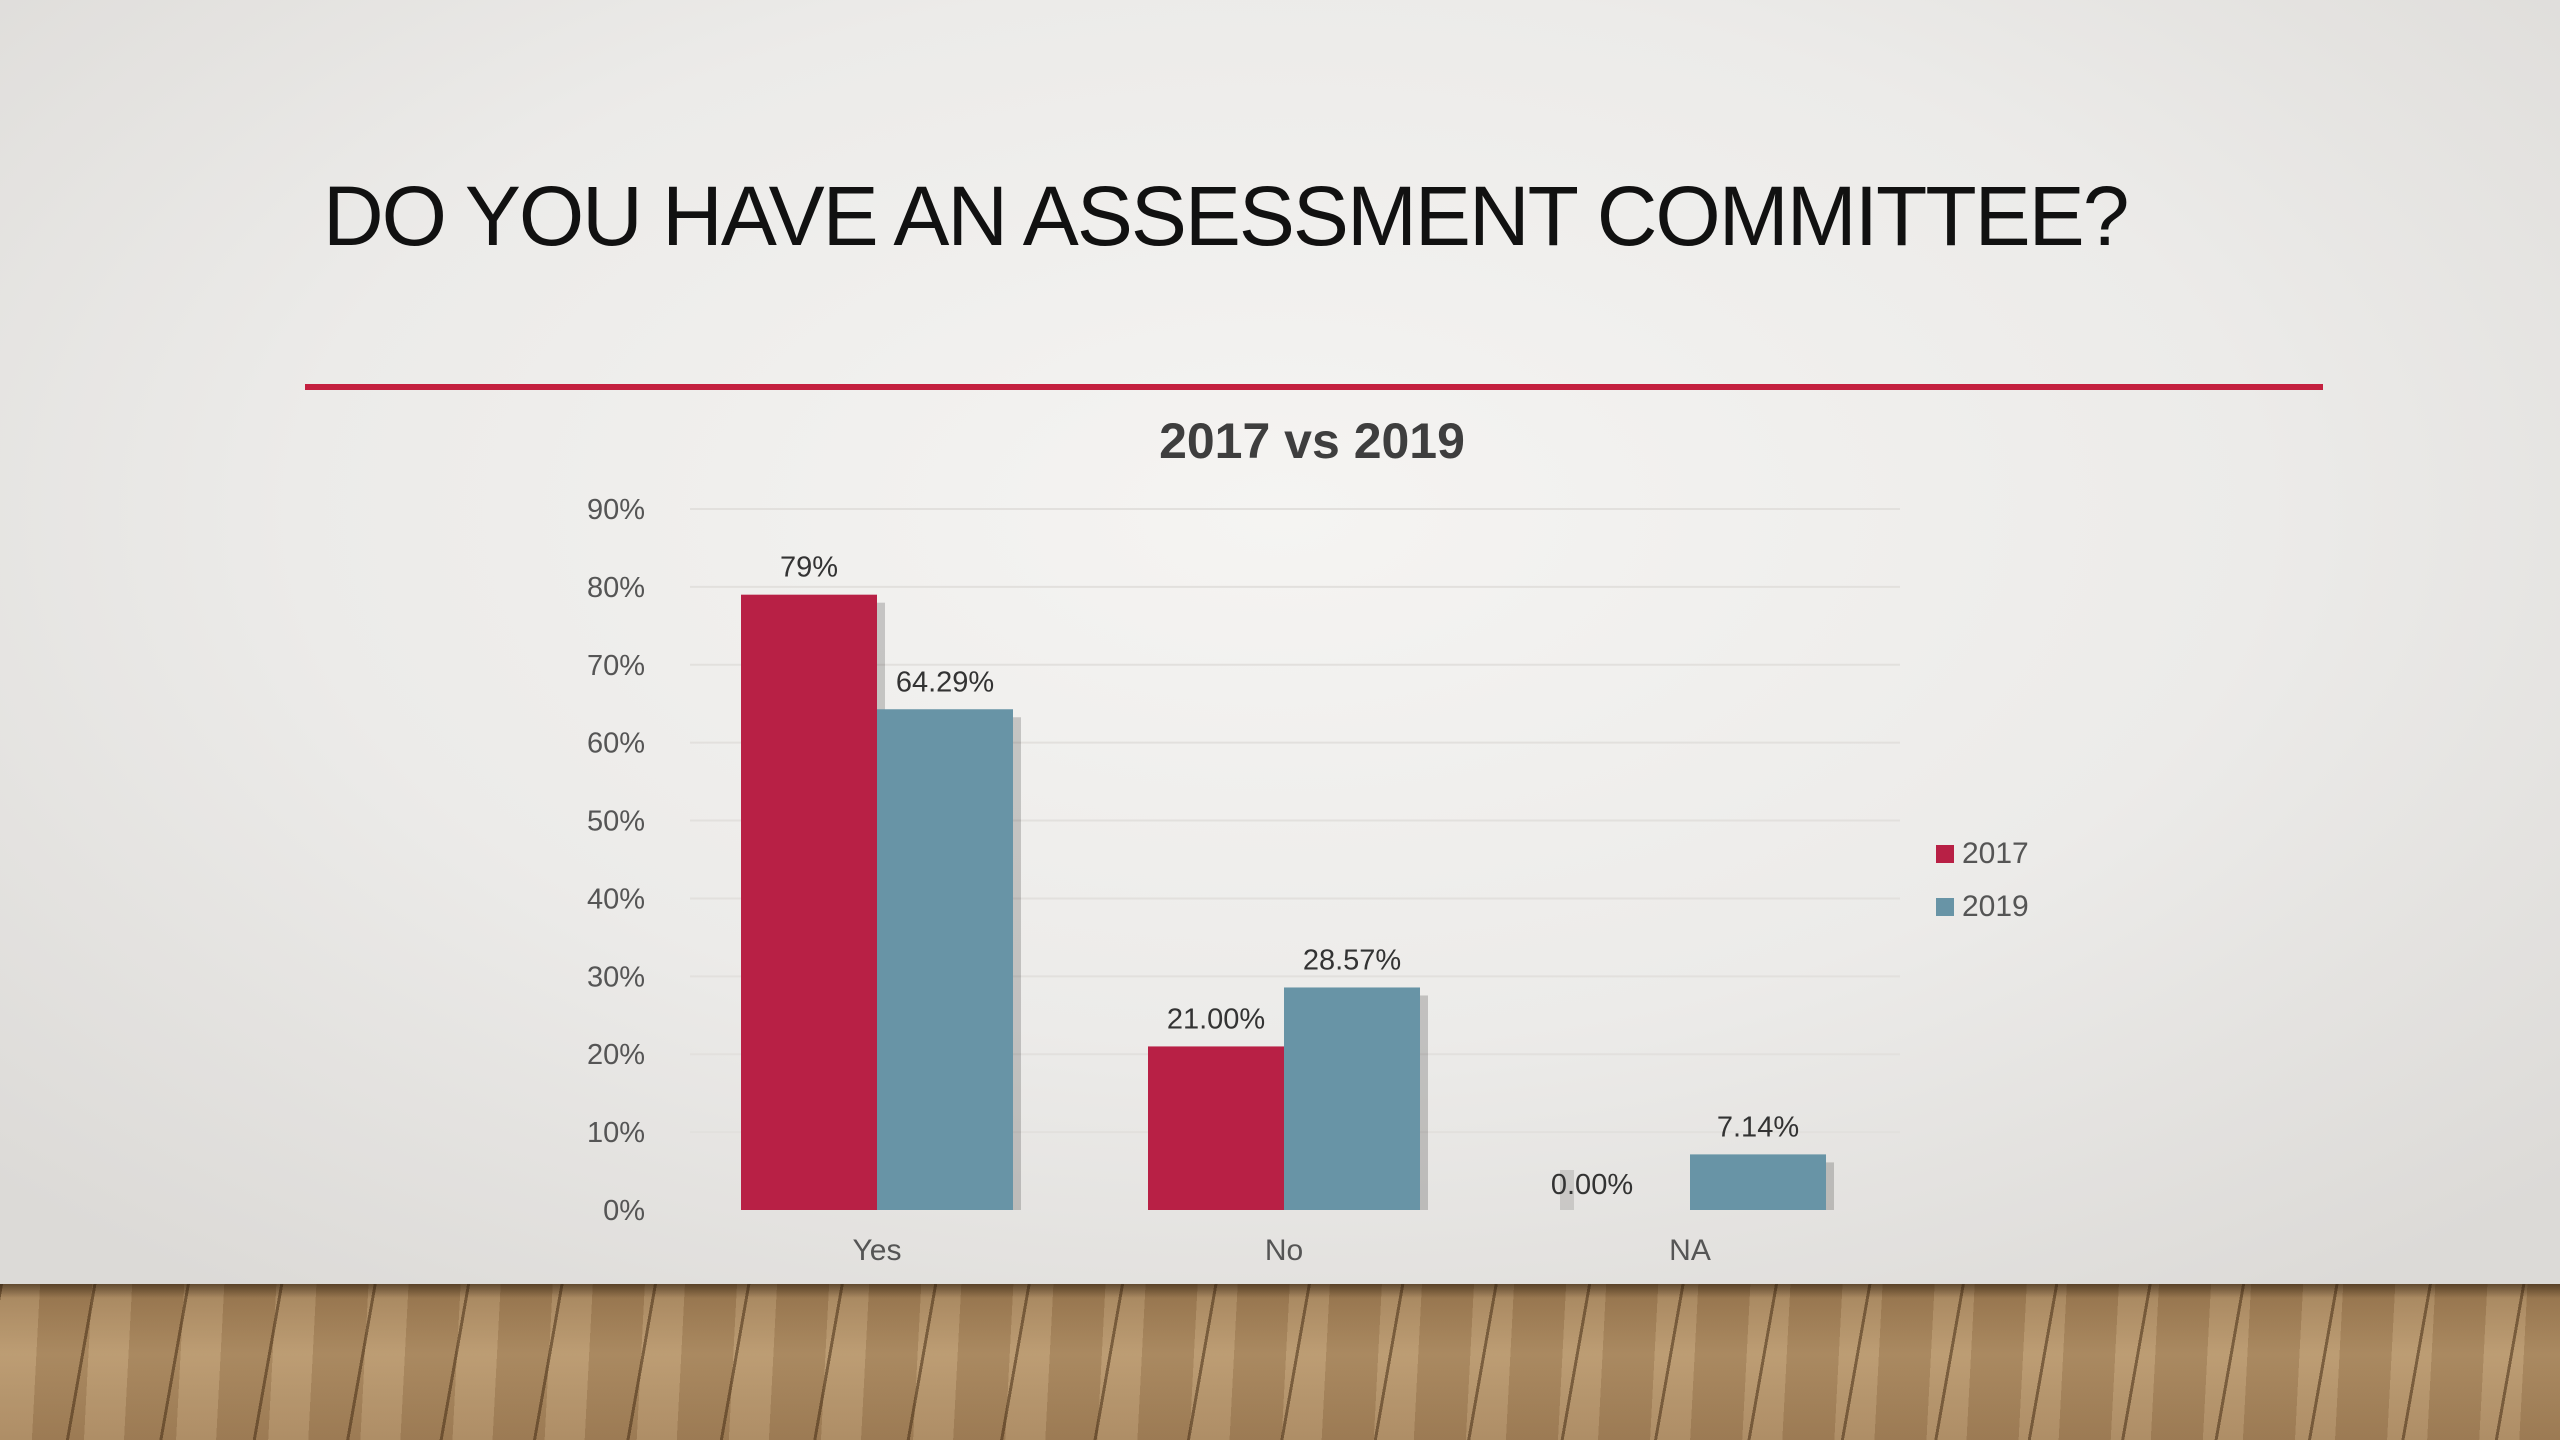  Describe the element at coordinates (616, 588) in the screenshot. I see `y-tick-label: 80%` at that location.